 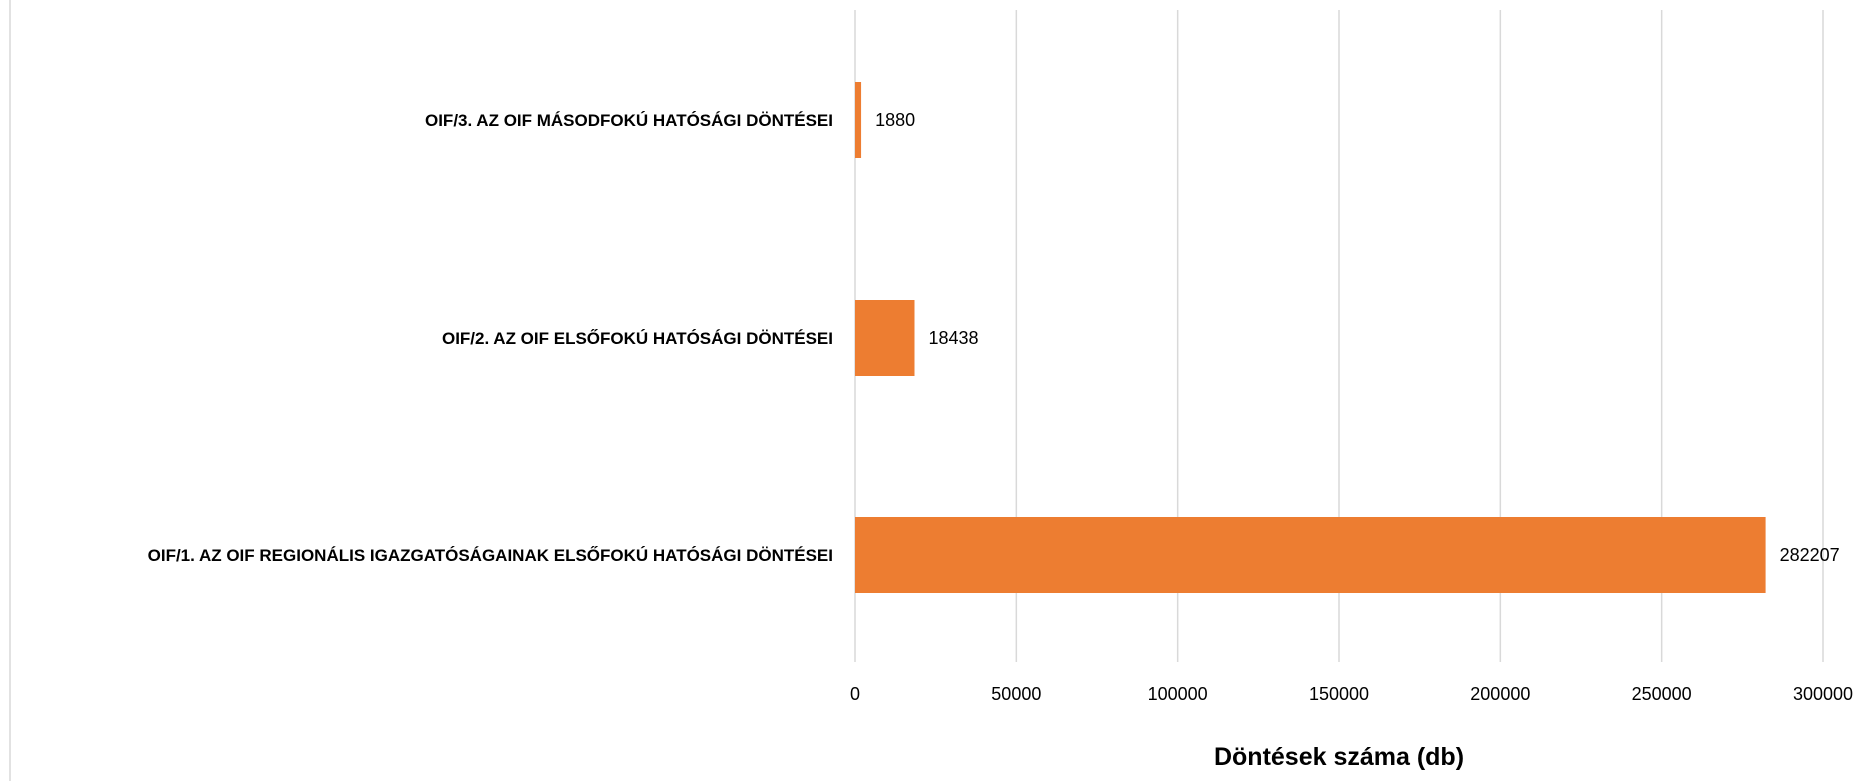 What do you see at coordinates (1178, 694) in the screenshot?
I see `x-tick-label: 100000` at bounding box center [1178, 694].